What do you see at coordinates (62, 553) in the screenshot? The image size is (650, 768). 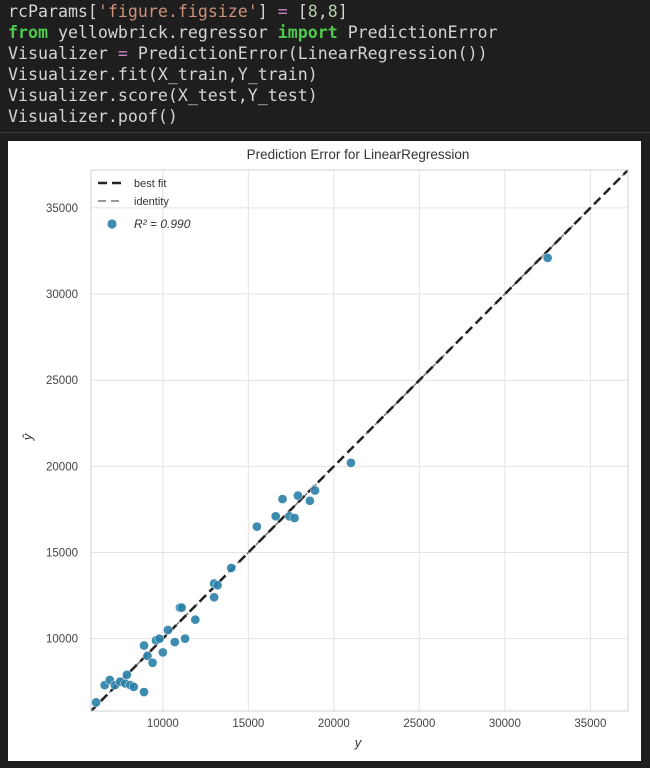 I see `y-tick-label: 15000` at bounding box center [62, 553].